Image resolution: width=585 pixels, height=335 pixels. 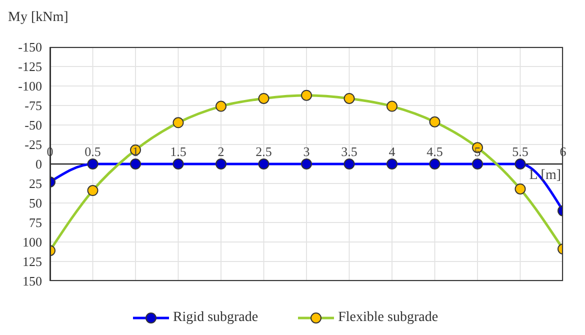 What do you see at coordinates (545, 176) in the screenshot?
I see `x-axis-title: L [m]` at bounding box center [545, 176].